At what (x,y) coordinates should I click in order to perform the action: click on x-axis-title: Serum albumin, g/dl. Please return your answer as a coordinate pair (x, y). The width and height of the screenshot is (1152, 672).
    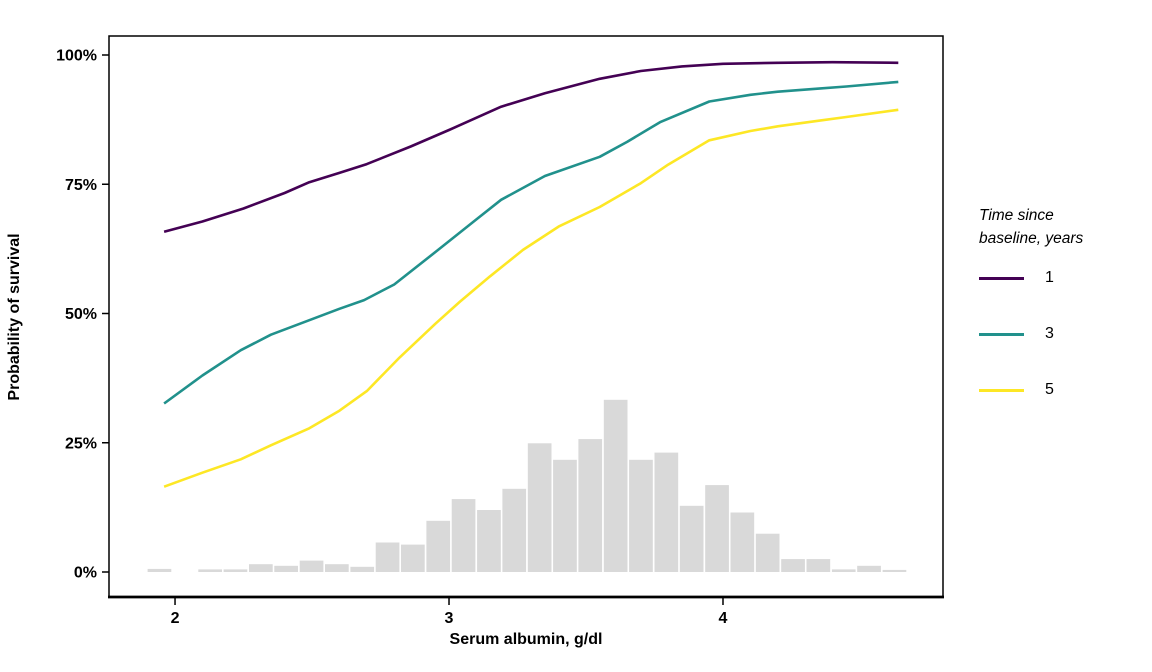
    Looking at the image, I should click on (526, 639).